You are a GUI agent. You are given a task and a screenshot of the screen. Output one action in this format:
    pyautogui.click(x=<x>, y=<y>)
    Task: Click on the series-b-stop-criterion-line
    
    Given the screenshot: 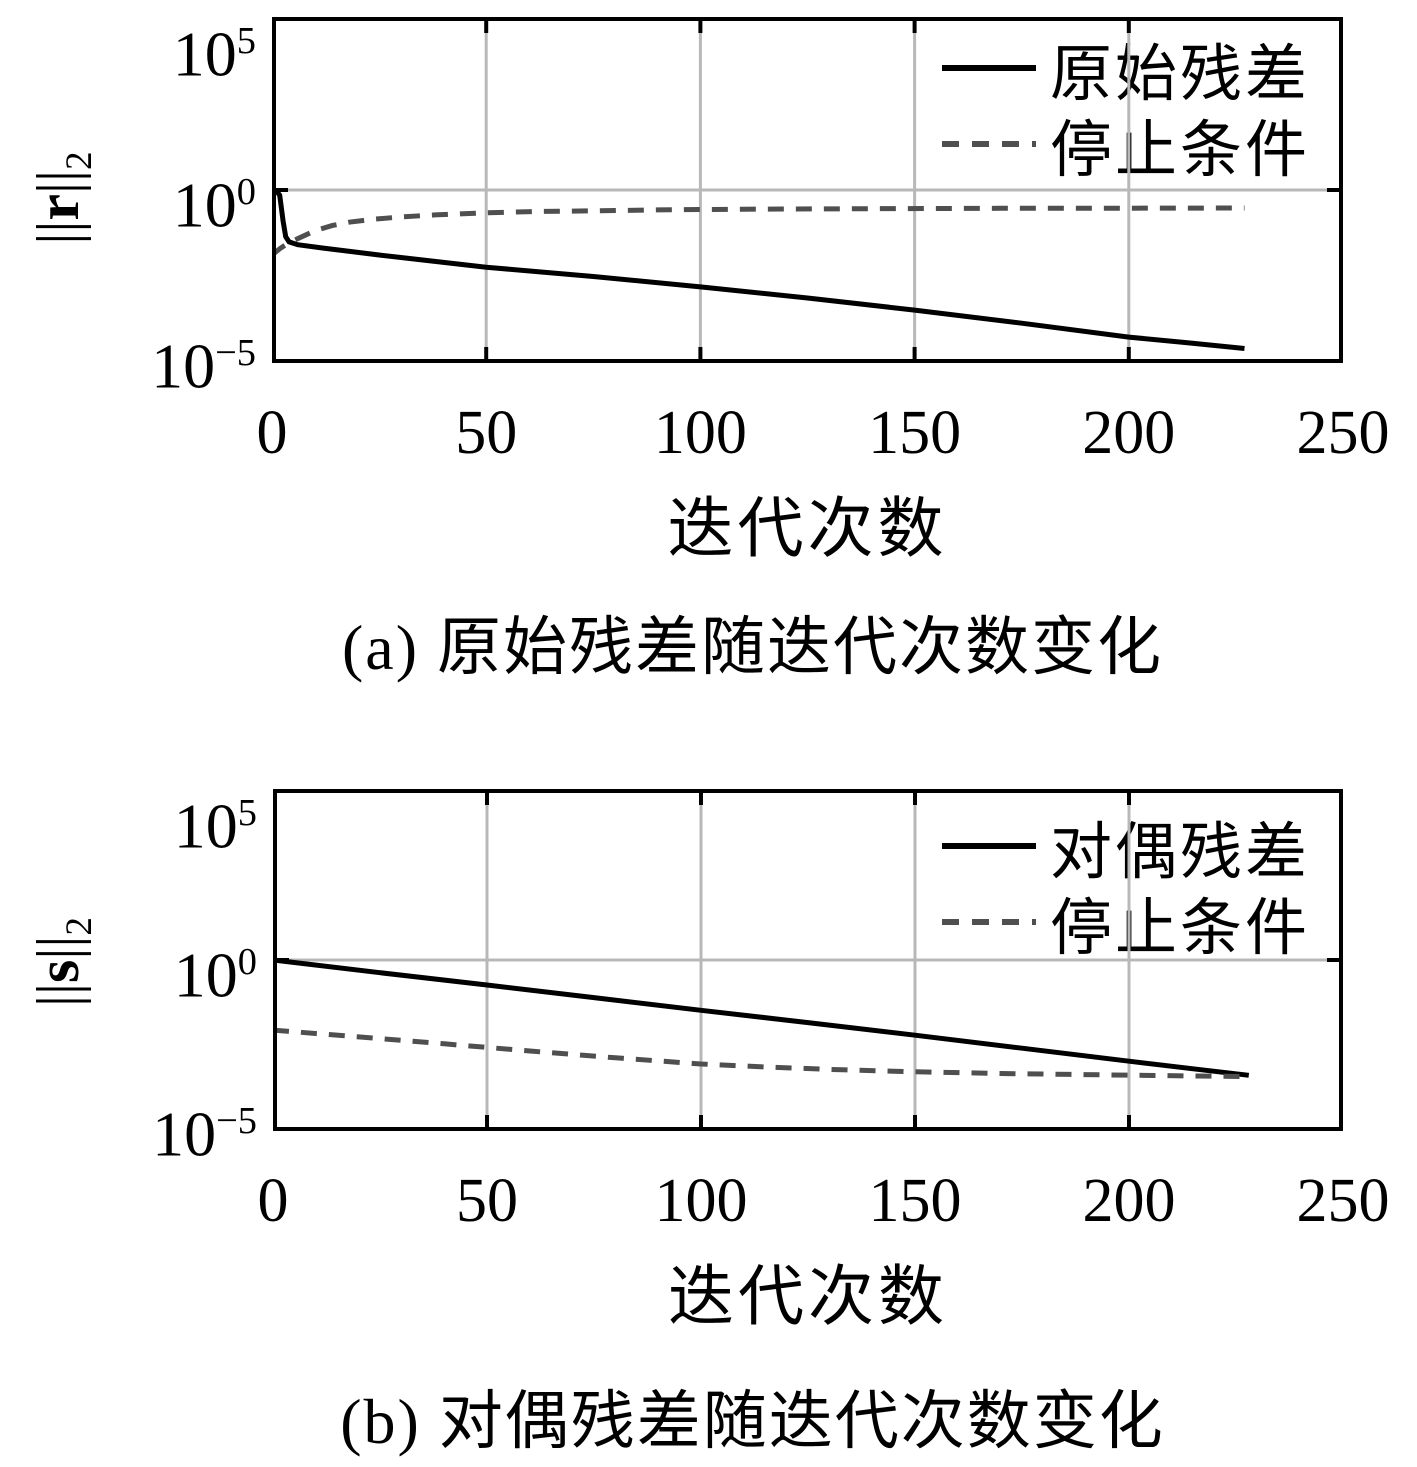 What is the action you would take?
    pyautogui.click(x=761, y=1053)
    